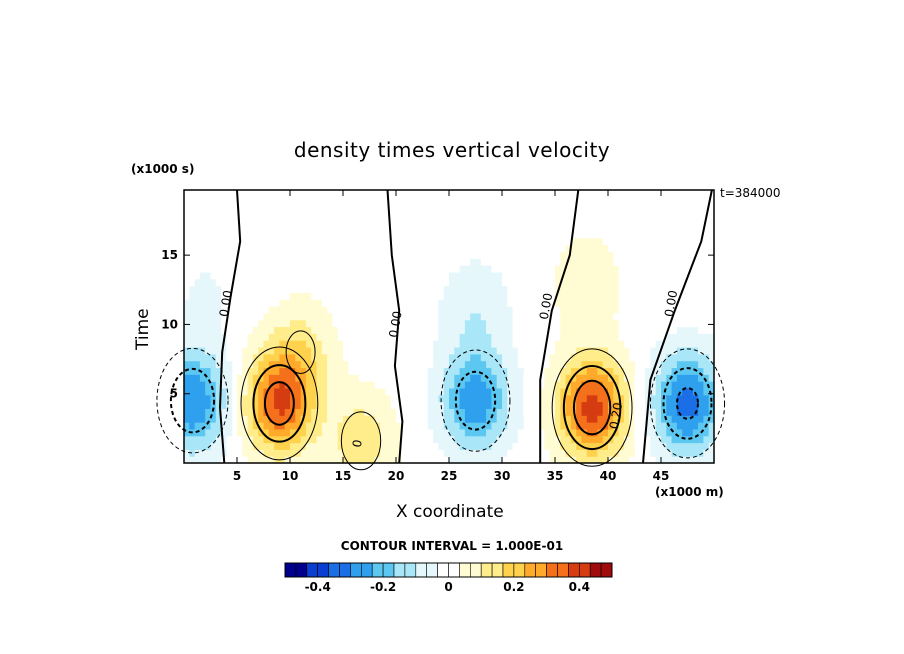 The image size is (904, 654). I want to click on contour-line, so click(592, 407).